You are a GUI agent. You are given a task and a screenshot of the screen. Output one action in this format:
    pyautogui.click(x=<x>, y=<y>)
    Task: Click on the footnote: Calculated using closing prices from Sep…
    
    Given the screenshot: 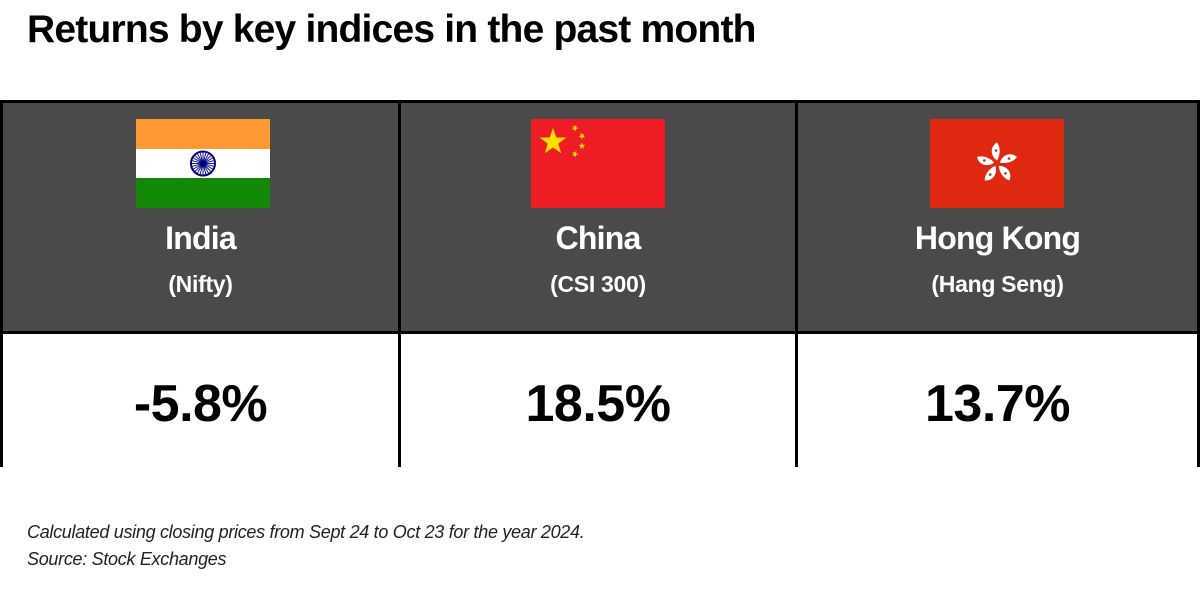 What is the action you would take?
    pyautogui.click(x=306, y=546)
    